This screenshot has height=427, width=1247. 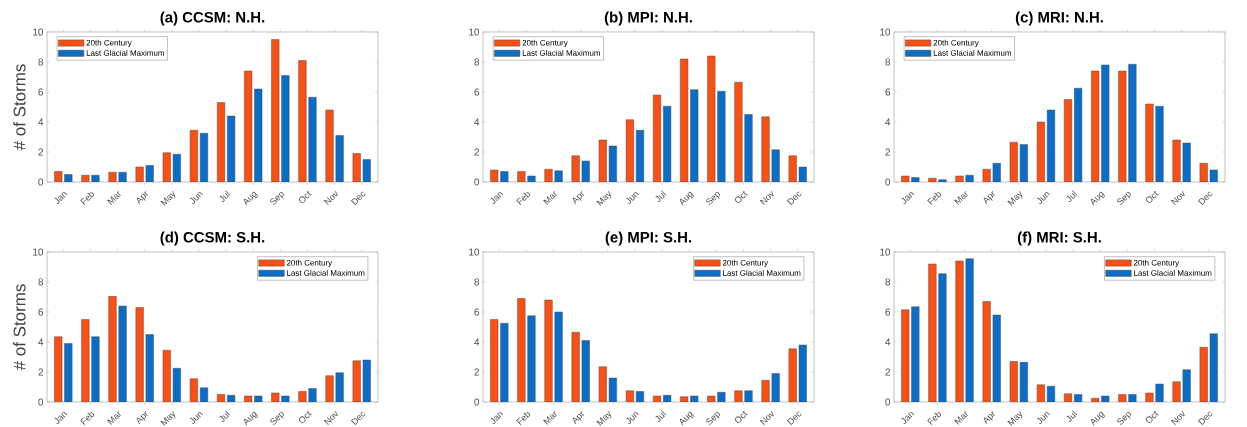 What do you see at coordinates (648, 238) in the screenshot?
I see `chart-title: (e) MPI: S.H.` at bounding box center [648, 238].